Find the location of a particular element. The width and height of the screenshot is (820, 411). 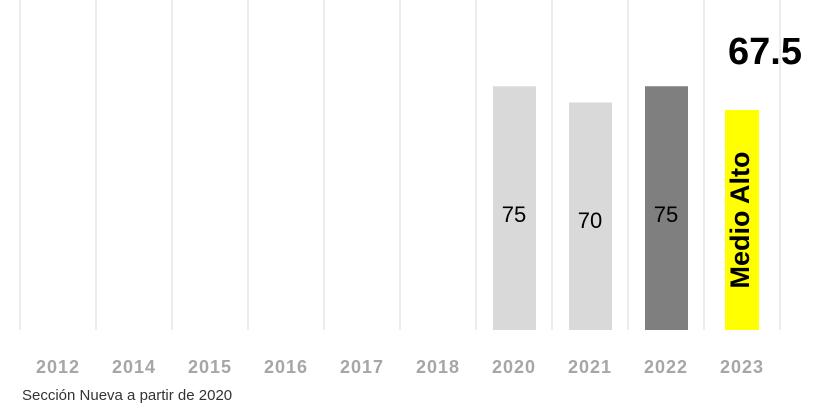

level-highlight is located at coordinates (742, 220).